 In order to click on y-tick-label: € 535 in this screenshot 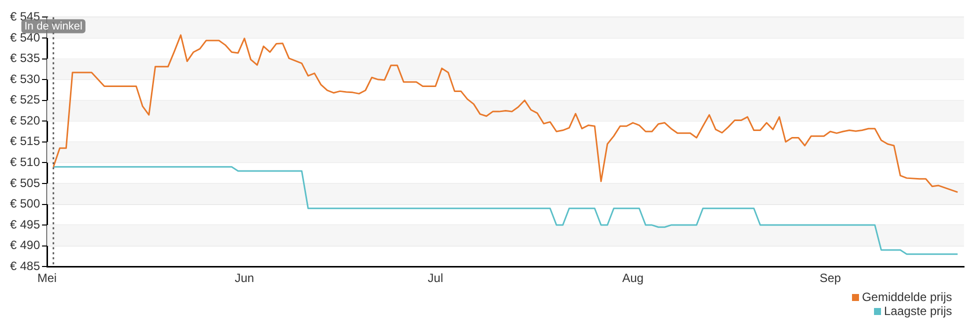, I will do `click(25, 58)`.